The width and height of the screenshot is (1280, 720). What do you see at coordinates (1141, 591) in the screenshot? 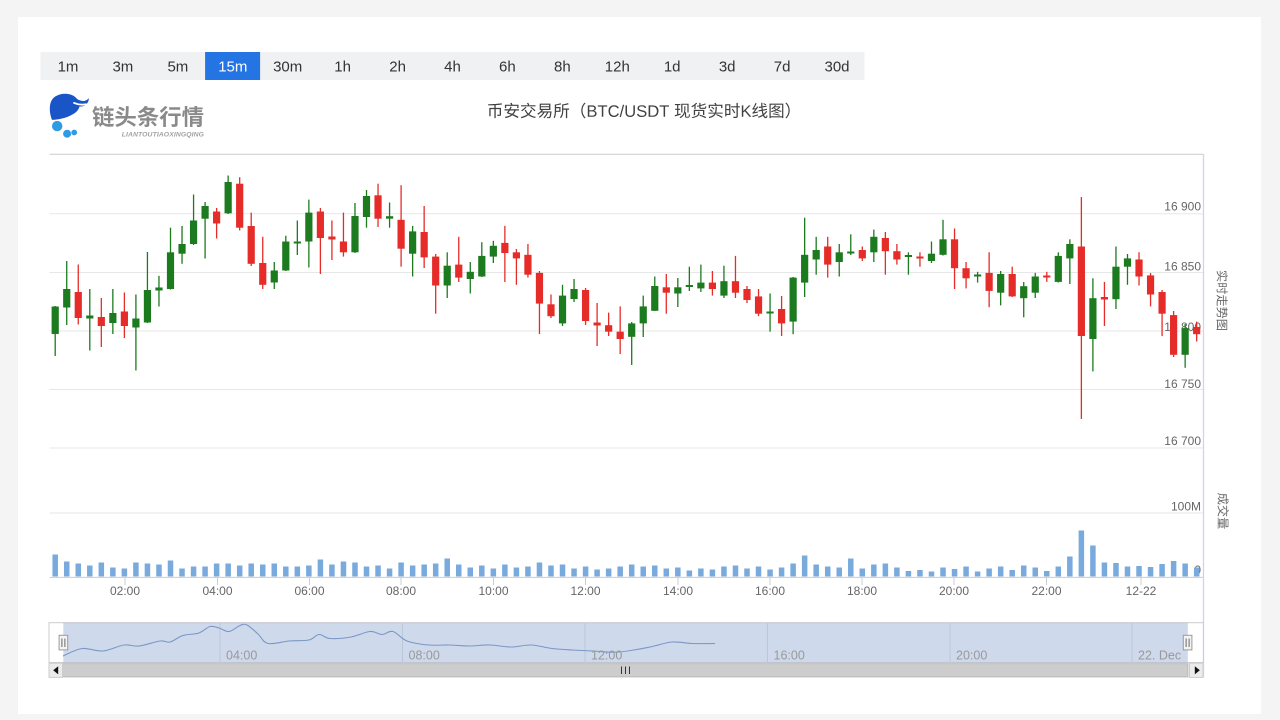
I see `svg-text: 12-22` at bounding box center [1141, 591].